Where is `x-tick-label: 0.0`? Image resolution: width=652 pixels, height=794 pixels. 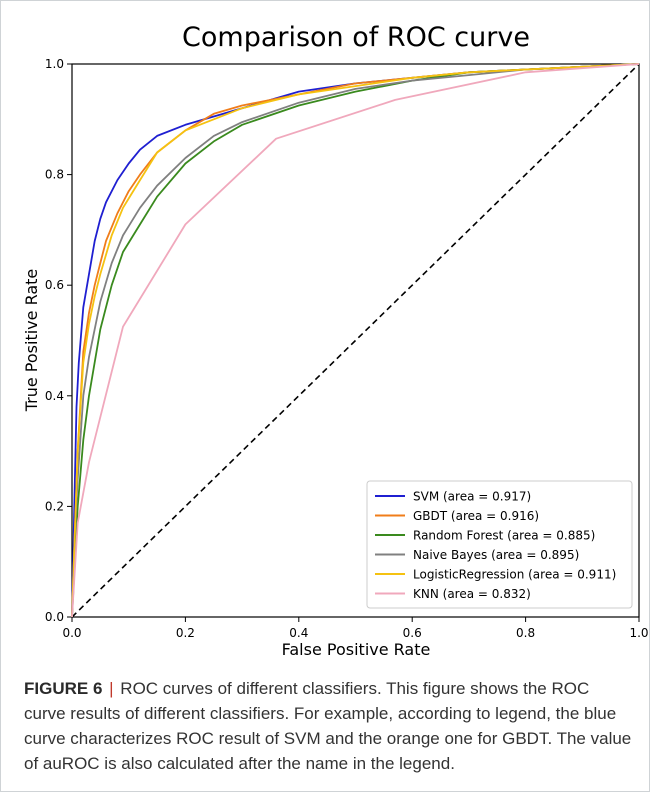
x-tick-label: 0.0 is located at coordinates (71, 633).